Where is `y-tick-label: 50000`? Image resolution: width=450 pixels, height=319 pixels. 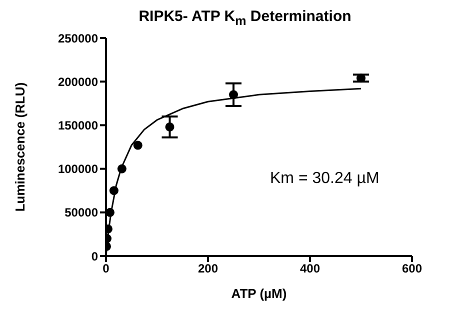
y-tick-label: 50000 is located at coordinates (81, 213).